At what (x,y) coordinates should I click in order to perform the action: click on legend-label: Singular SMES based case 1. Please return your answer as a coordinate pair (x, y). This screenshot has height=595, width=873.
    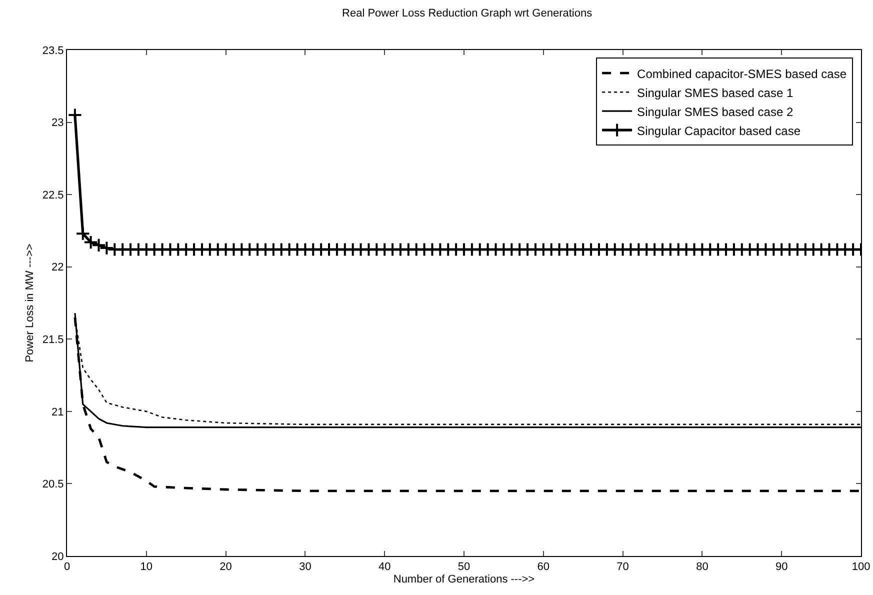
    Looking at the image, I should click on (715, 93).